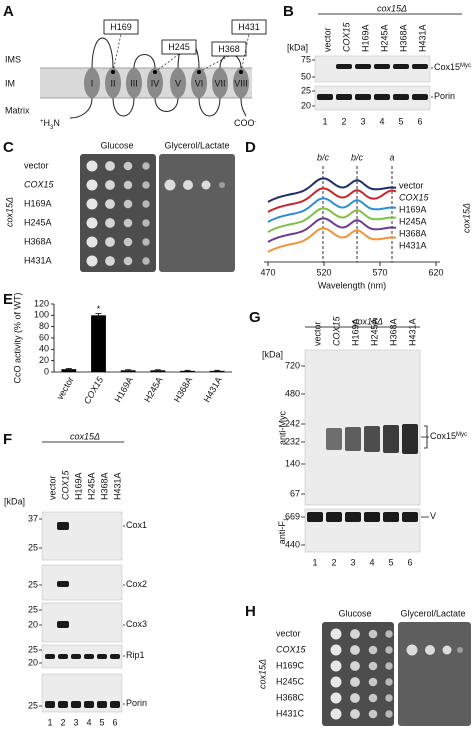 This screenshot has height=731, width=474. Describe the element at coordinates (38, 222) in the screenshot. I see `strain-row: H245A` at that location.